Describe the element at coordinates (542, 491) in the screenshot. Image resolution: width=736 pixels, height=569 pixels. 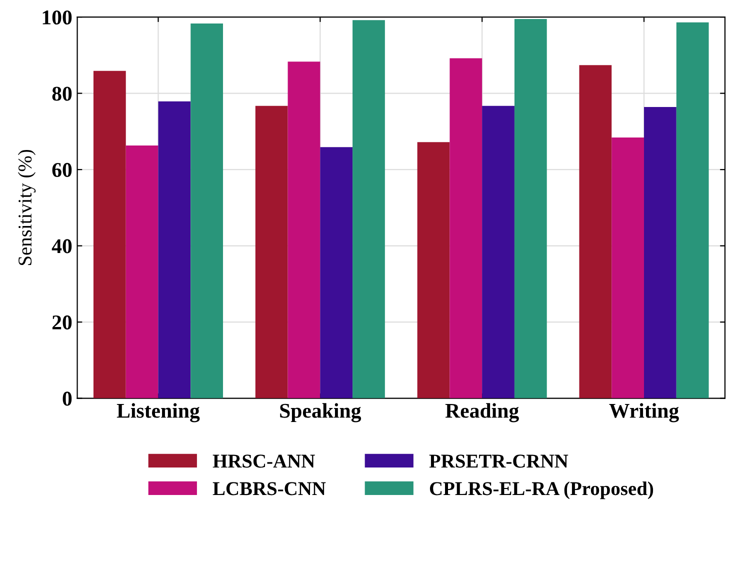
I see `legend-label: CPLRS-EL-RA (Proposed)` at that location.